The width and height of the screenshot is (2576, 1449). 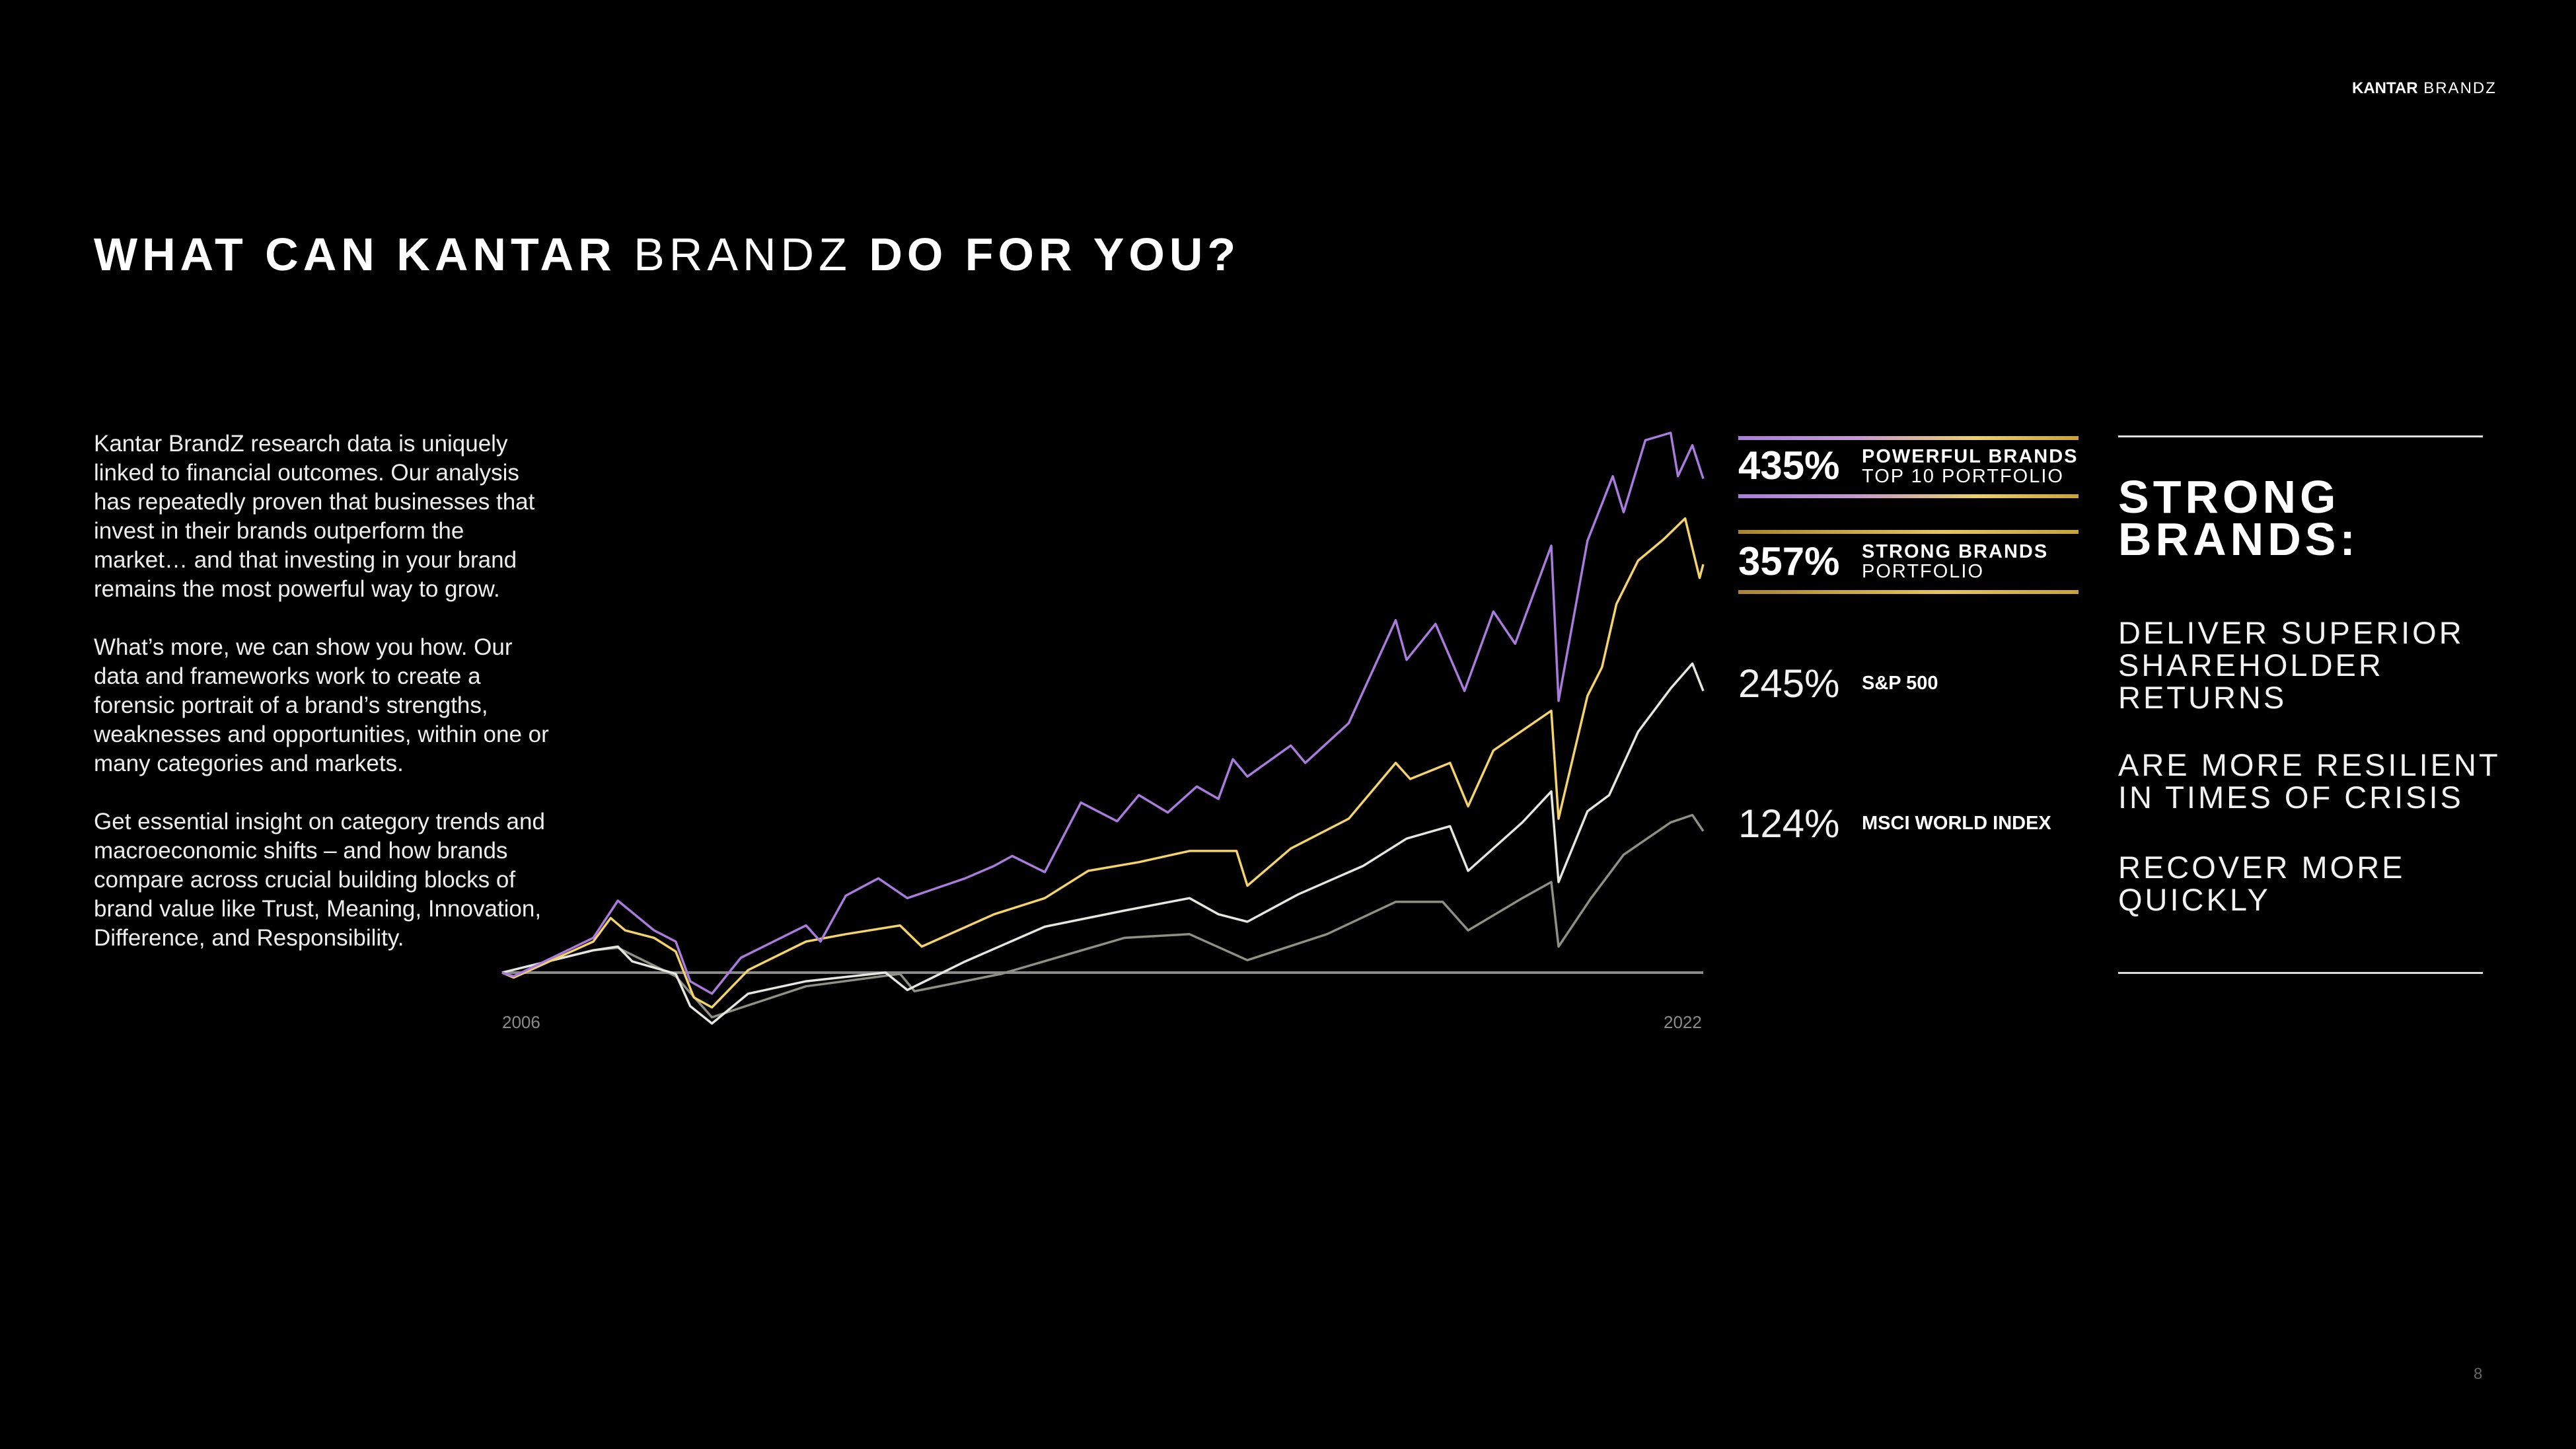 What do you see at coordinates (1956, 823) in the screenshot?
I see `legend-label-msci: MSCI WORLD INDEX` at bounding box center [1956, 823].